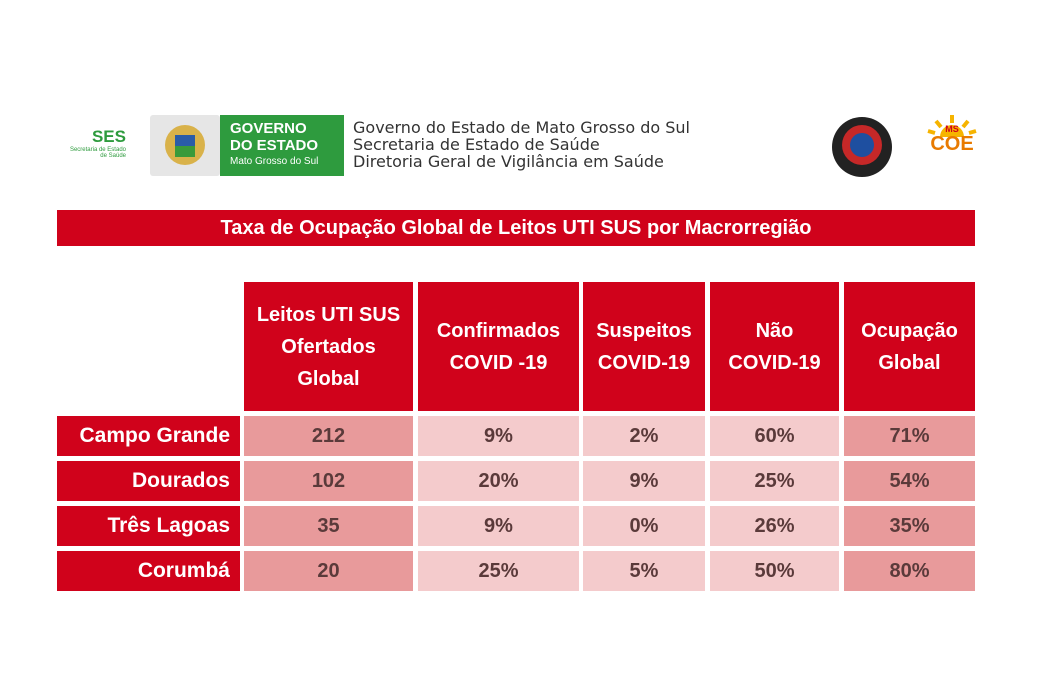 The height and width of the screenshot is (681, 1045). I want to click on header-line: Secretaria de Estado de Saúde, so click(476, 144).